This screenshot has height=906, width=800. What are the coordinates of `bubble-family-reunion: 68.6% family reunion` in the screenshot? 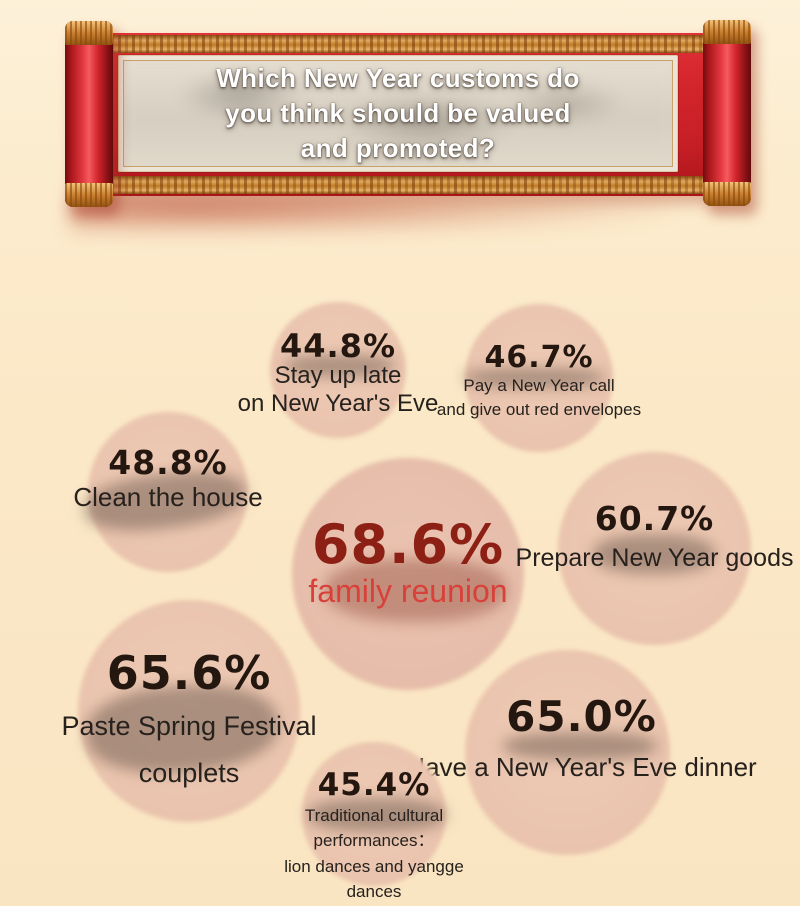 It's located at (408, 574).